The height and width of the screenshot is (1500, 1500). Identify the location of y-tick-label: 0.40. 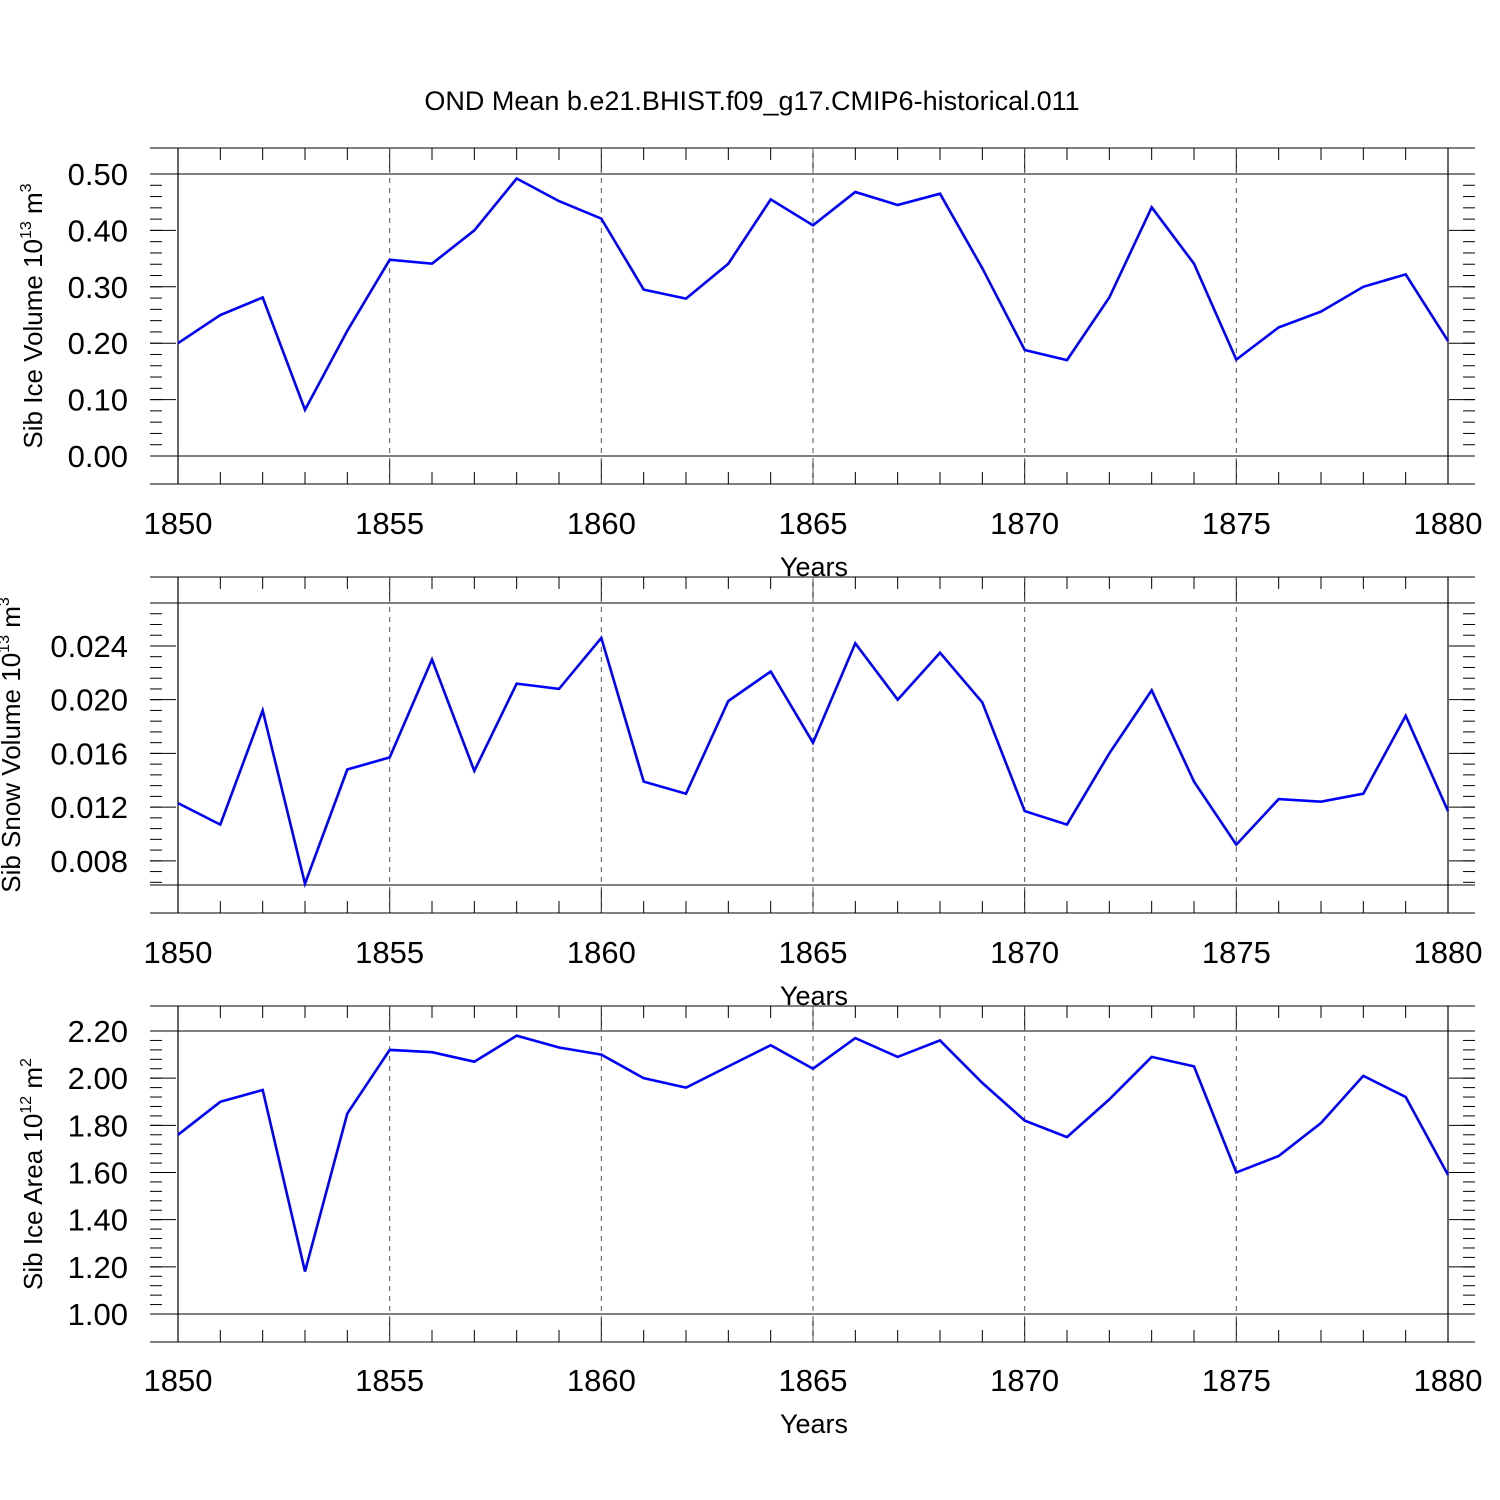
(98, 230).